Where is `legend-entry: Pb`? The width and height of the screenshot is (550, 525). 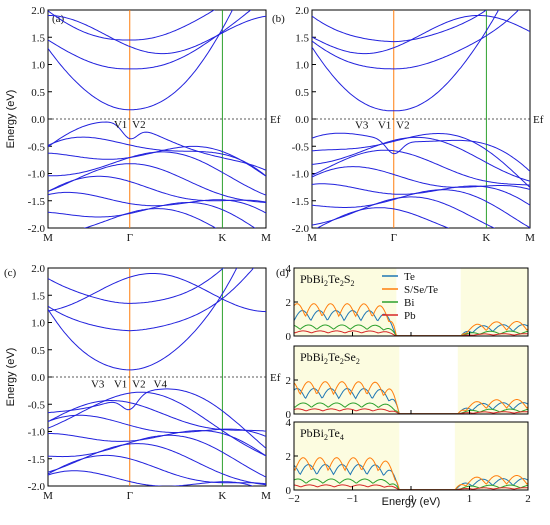 legend-entry: Pb is located at coordinates (410, 316).